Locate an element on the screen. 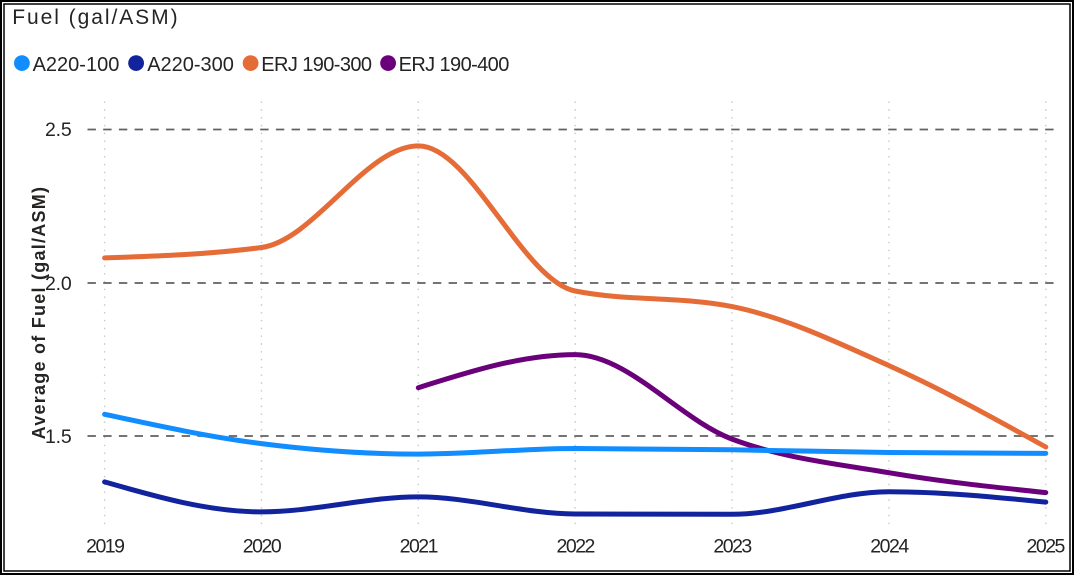  svg-text: 2024 is located at coordinates (889, 547).